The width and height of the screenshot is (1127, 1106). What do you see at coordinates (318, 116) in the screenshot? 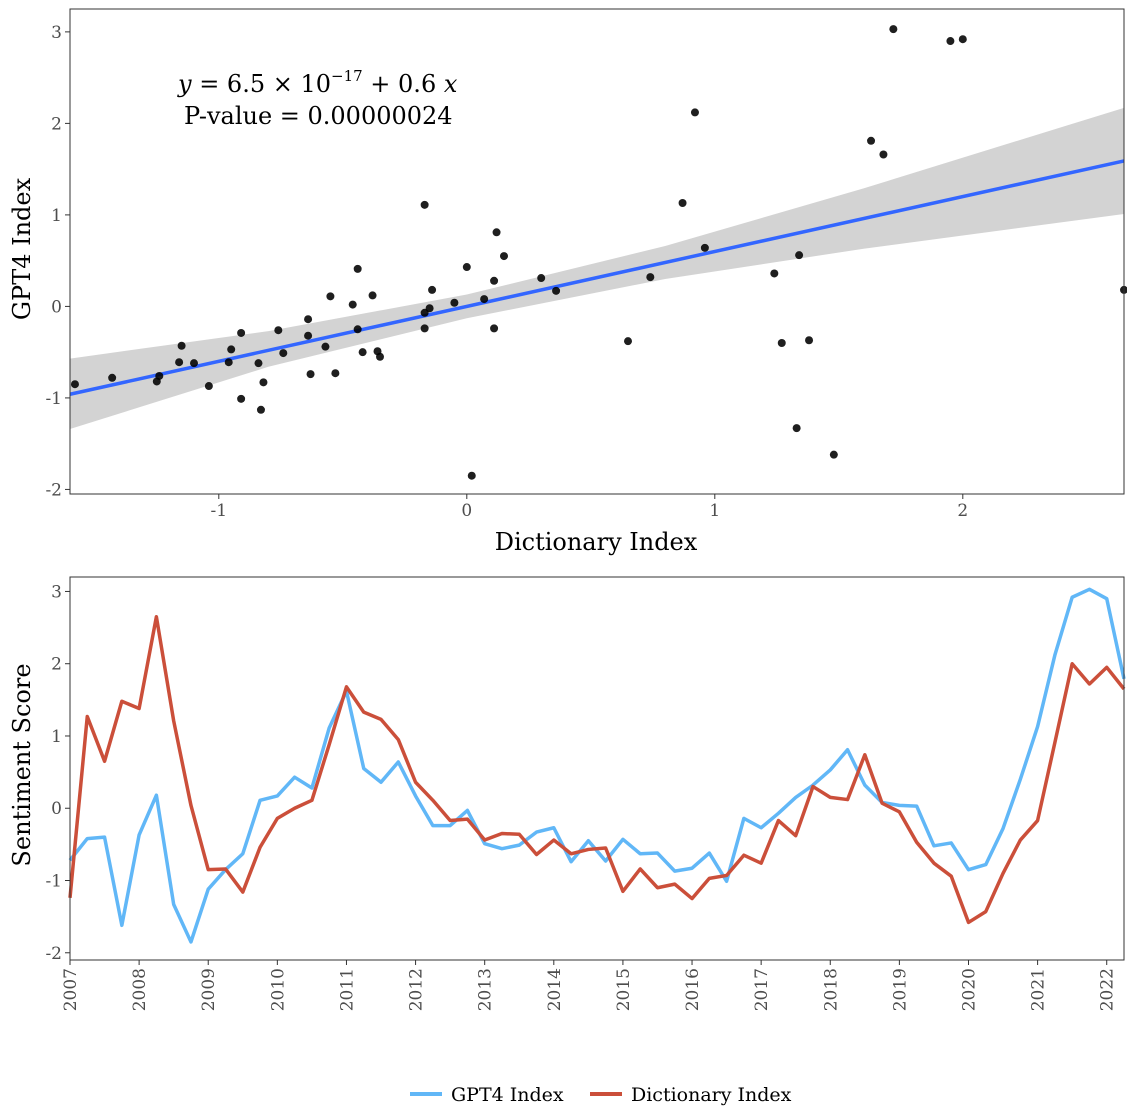
I see `regression-pvalue: P-value = 0.00000024` at bounding box center [318, 116].